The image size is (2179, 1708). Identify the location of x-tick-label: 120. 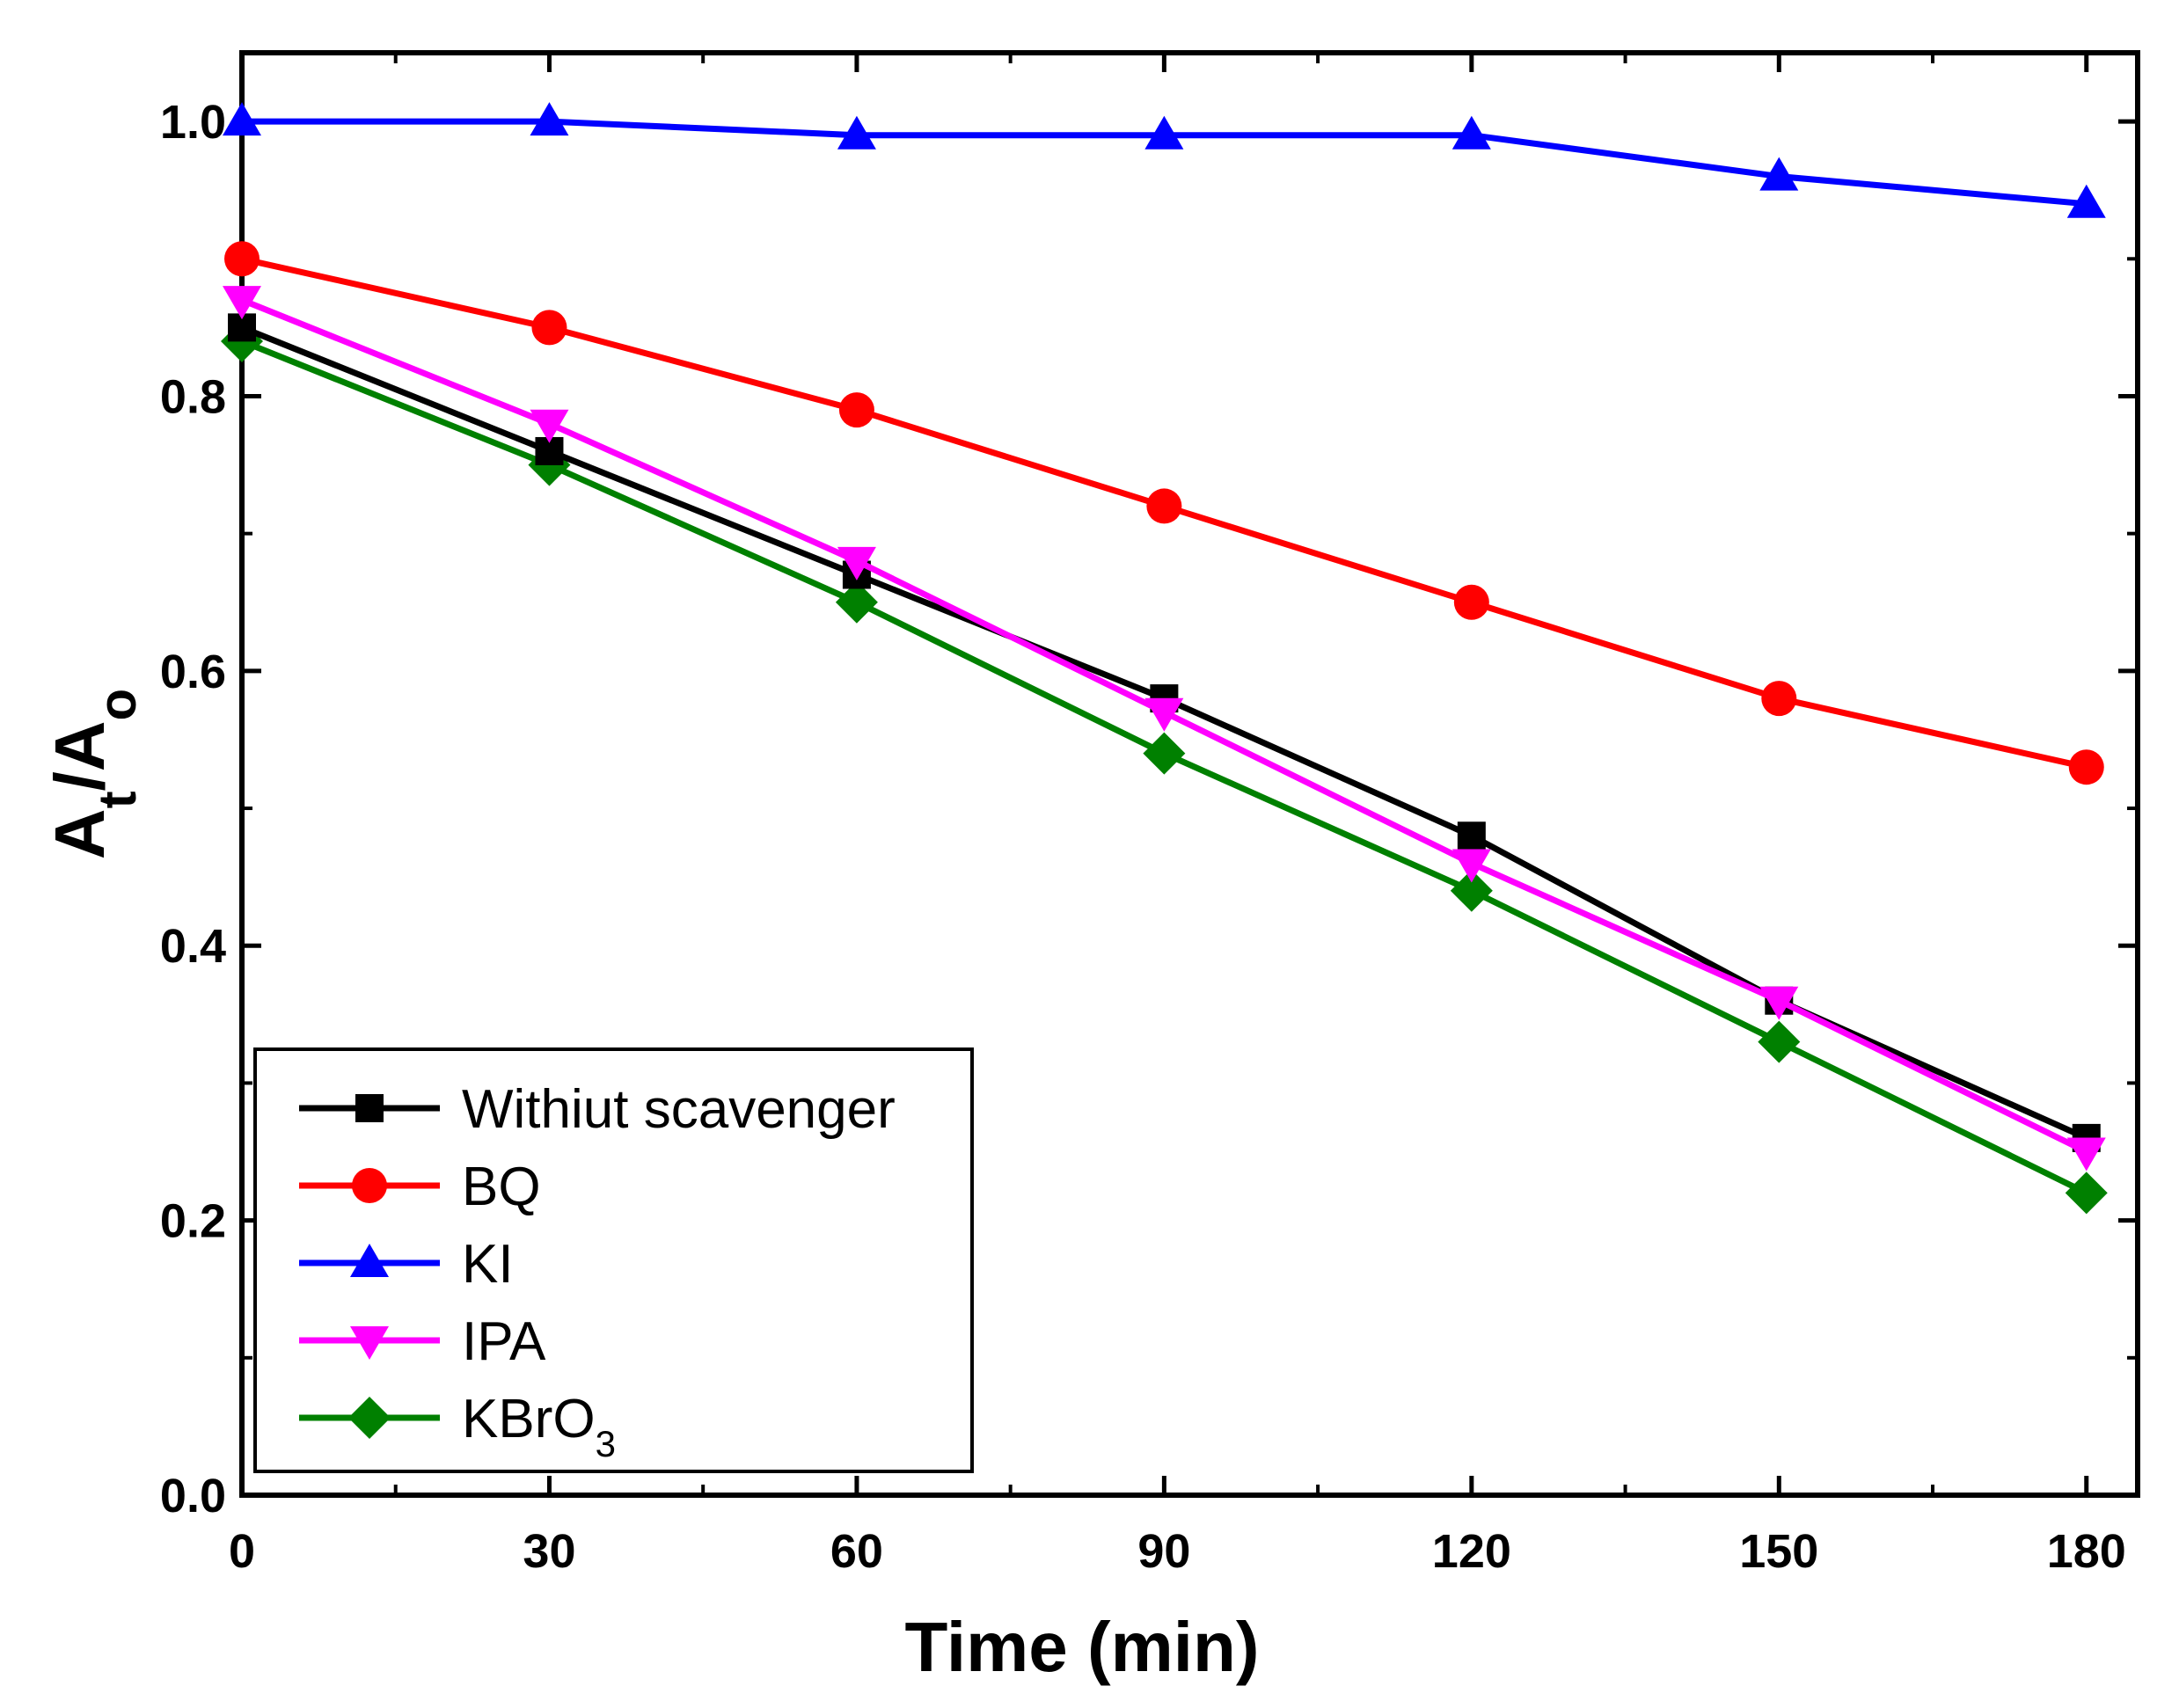
(1471, 1551).